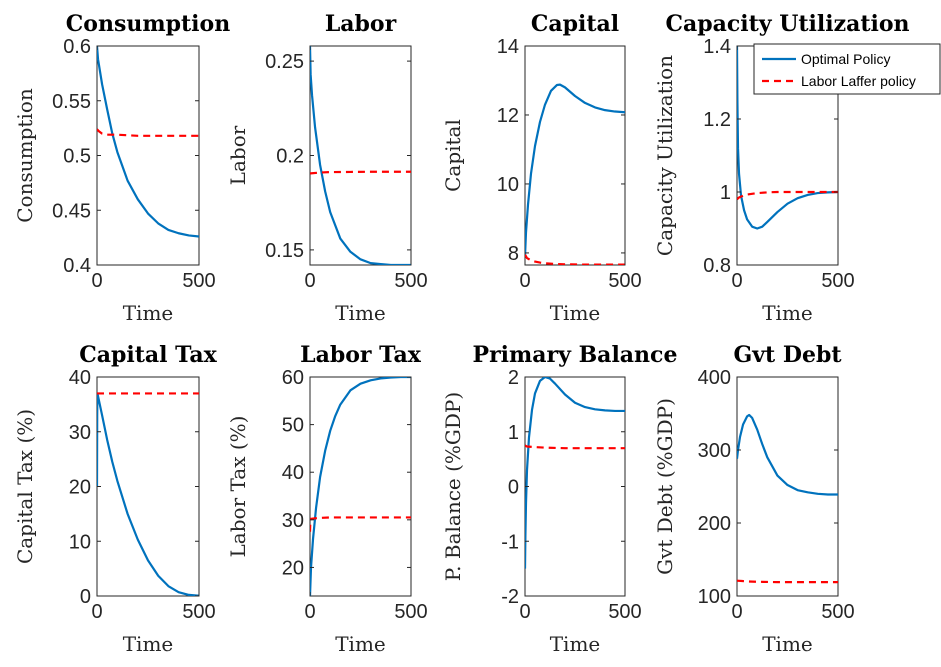 This screenshot has width=941, height=667. What do you see at coordinates (714, 378) in the screenshot?
I see `y-tick-label: 400` at bounding box center [714, 378].